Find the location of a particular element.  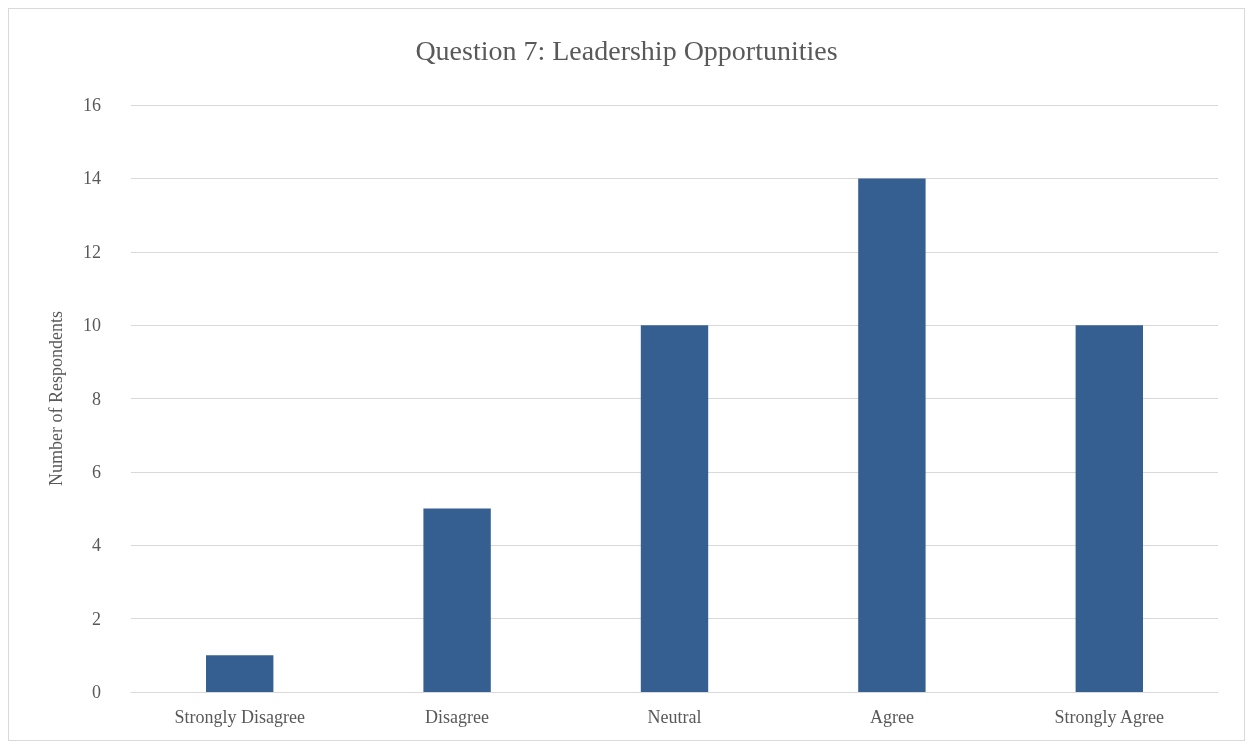

x-tick-label: Agree is located at coordinates (891, 717).